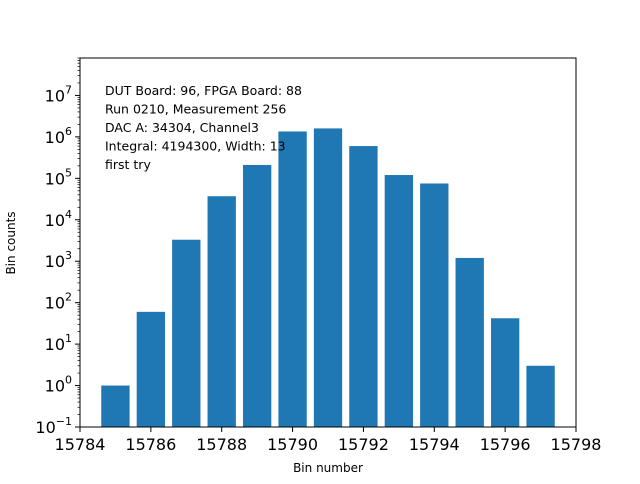 The width and height of the screenshot is (640, 484). Describe the element at coordinates (434, 444) in the screenshot. I see `x-tick-label: 15794` at that location.